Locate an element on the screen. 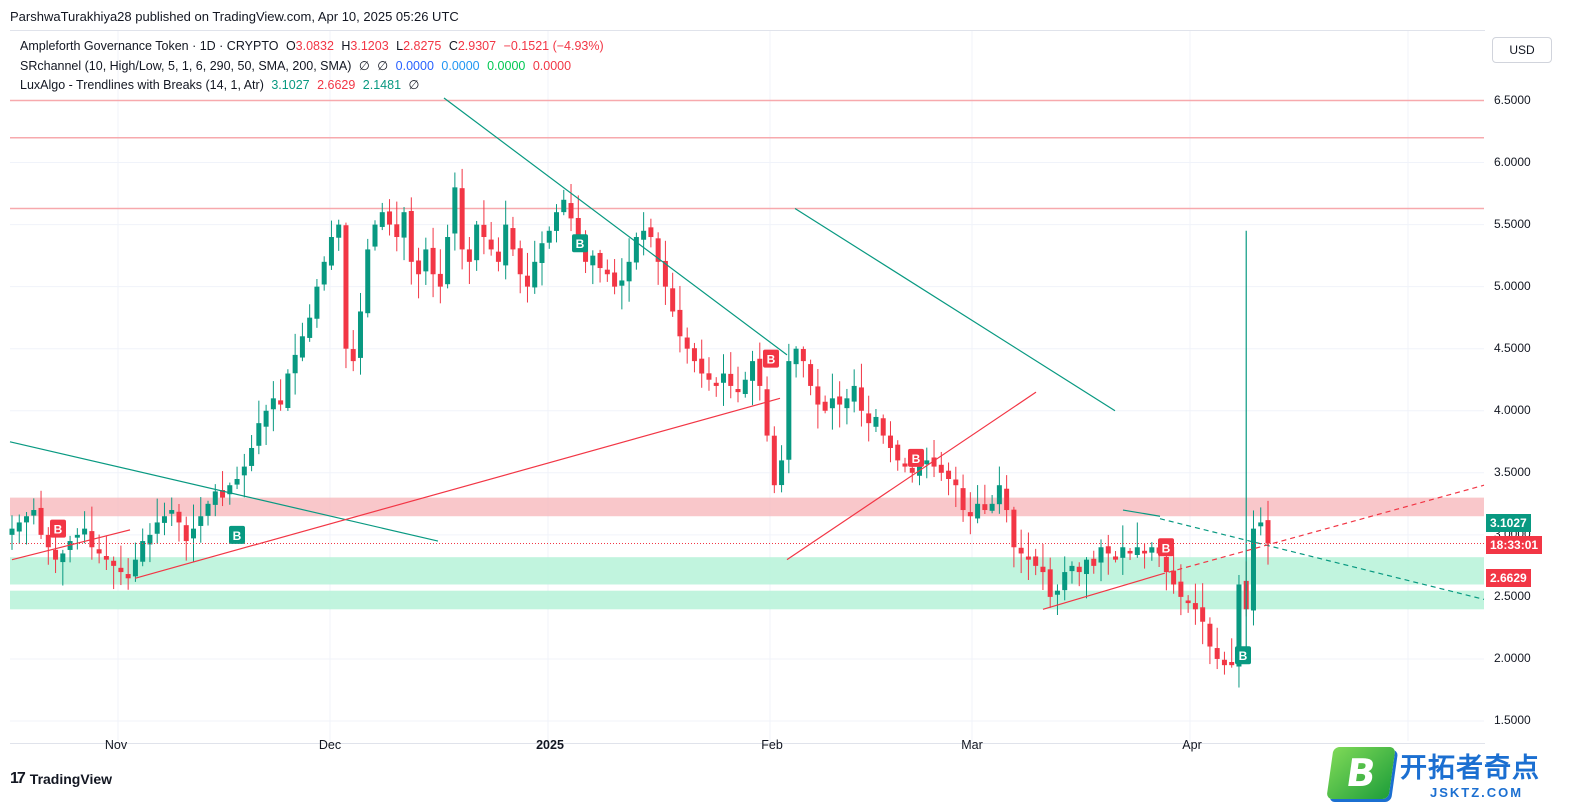 The image size is (1588, 810). price-tick: 4.5000 is located at coordinates (1512, 347).